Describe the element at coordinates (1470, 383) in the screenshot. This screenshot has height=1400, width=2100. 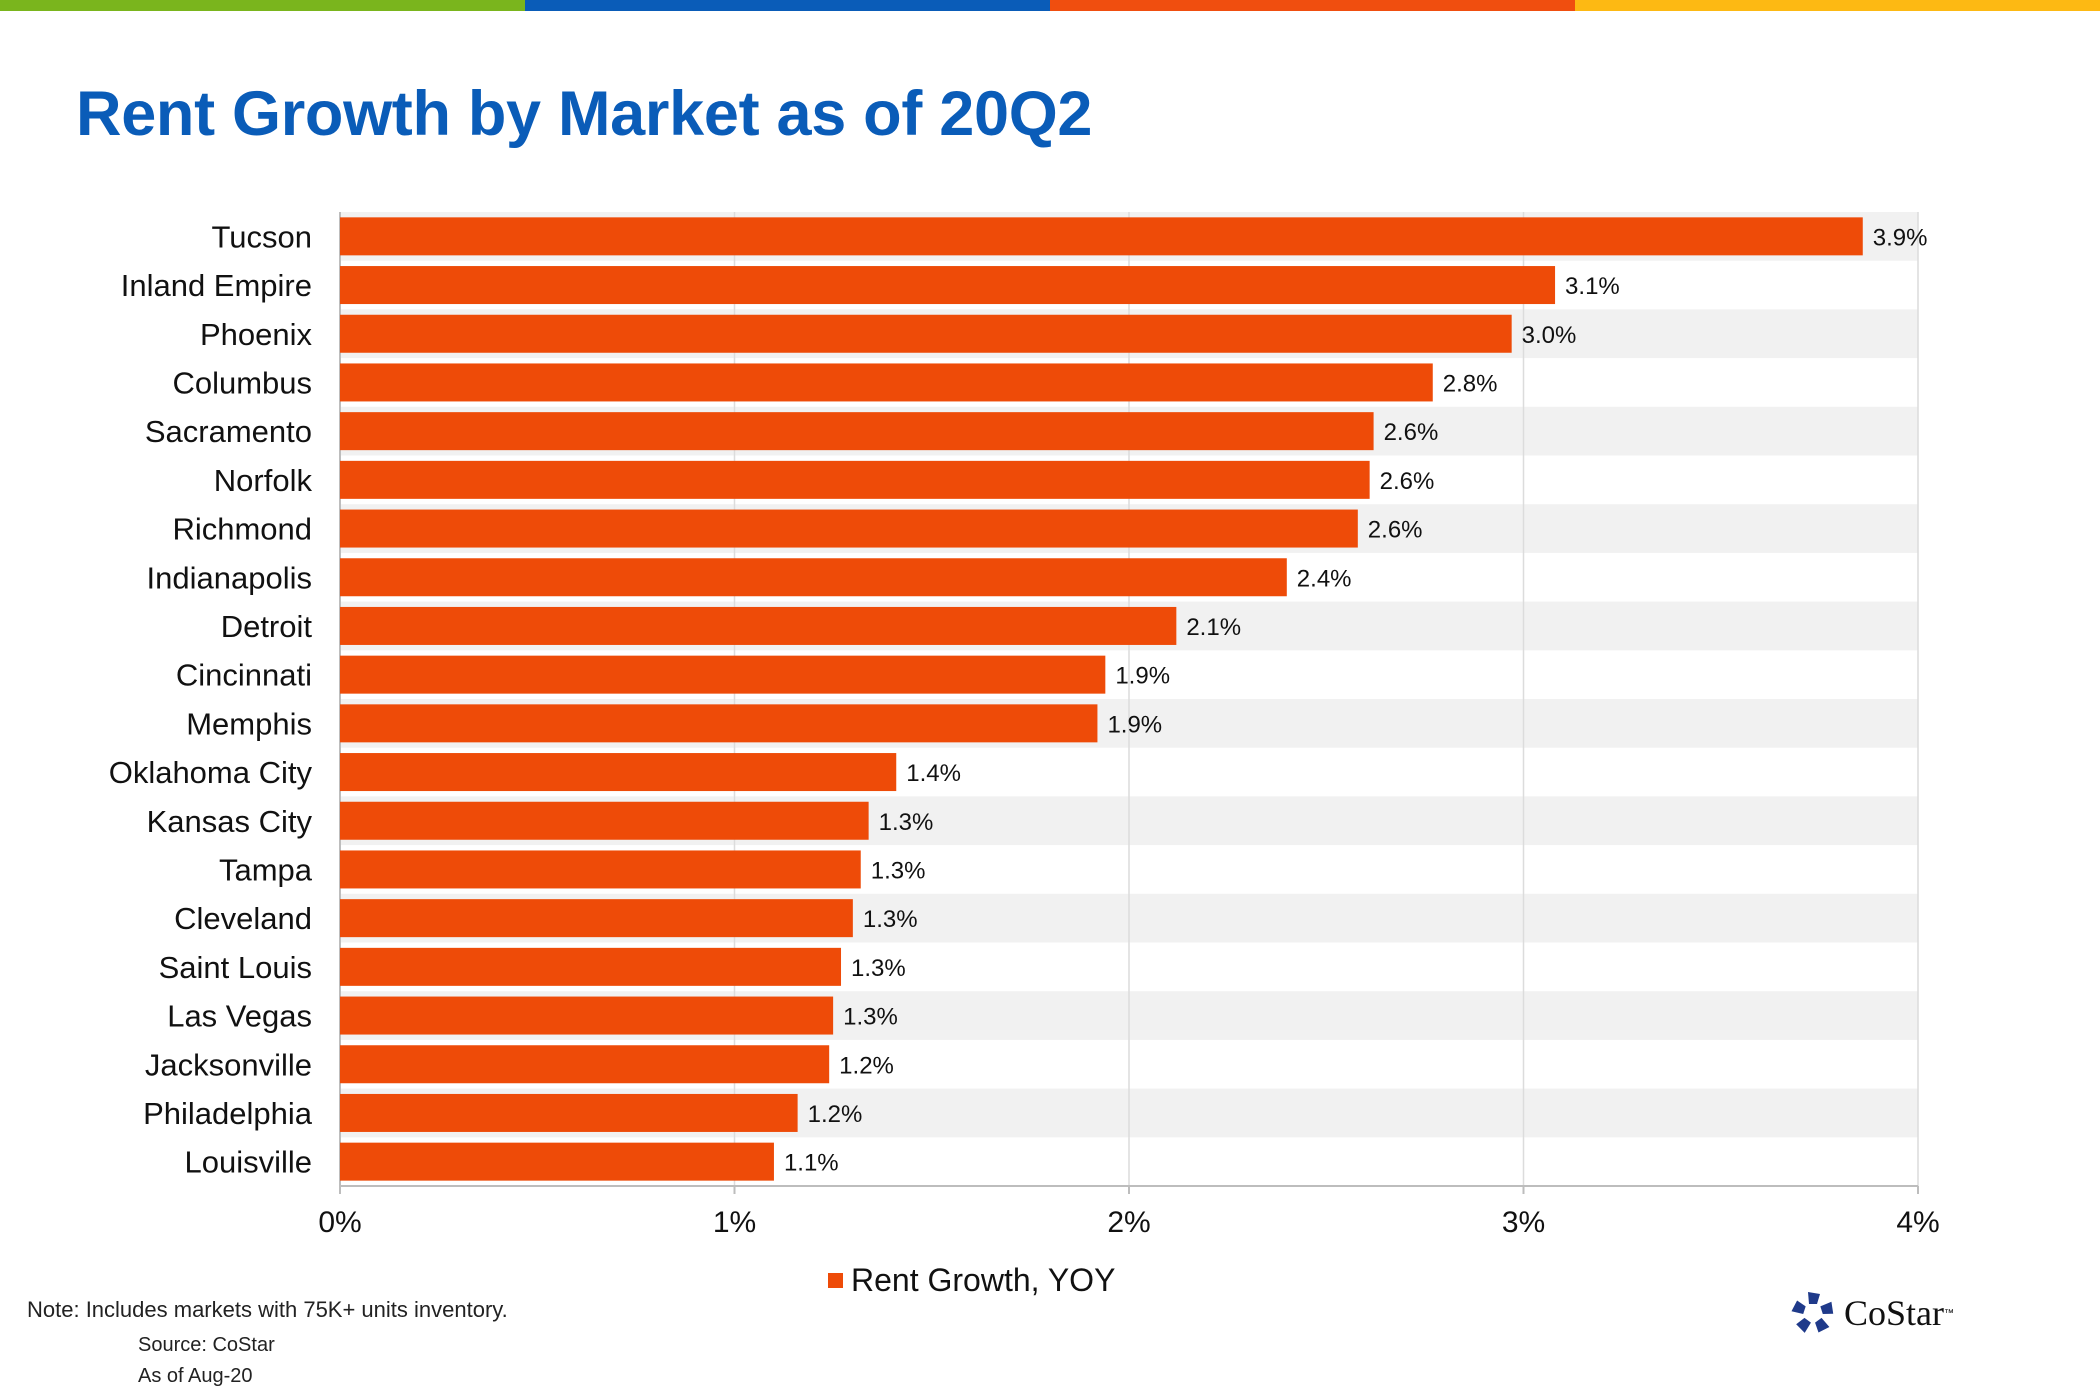
I see `data-label: 2.8%` at that location.